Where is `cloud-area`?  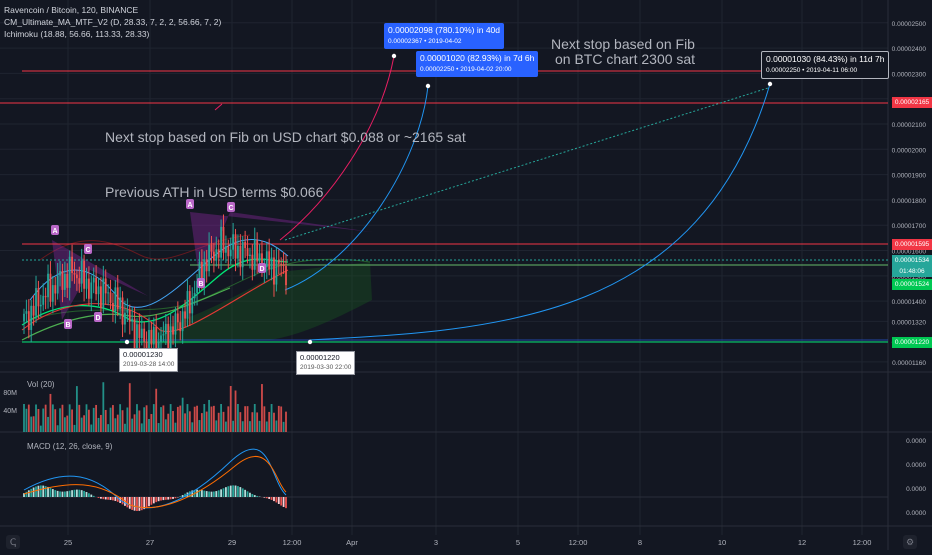
cloud-area is located at coordinates (261, 303).